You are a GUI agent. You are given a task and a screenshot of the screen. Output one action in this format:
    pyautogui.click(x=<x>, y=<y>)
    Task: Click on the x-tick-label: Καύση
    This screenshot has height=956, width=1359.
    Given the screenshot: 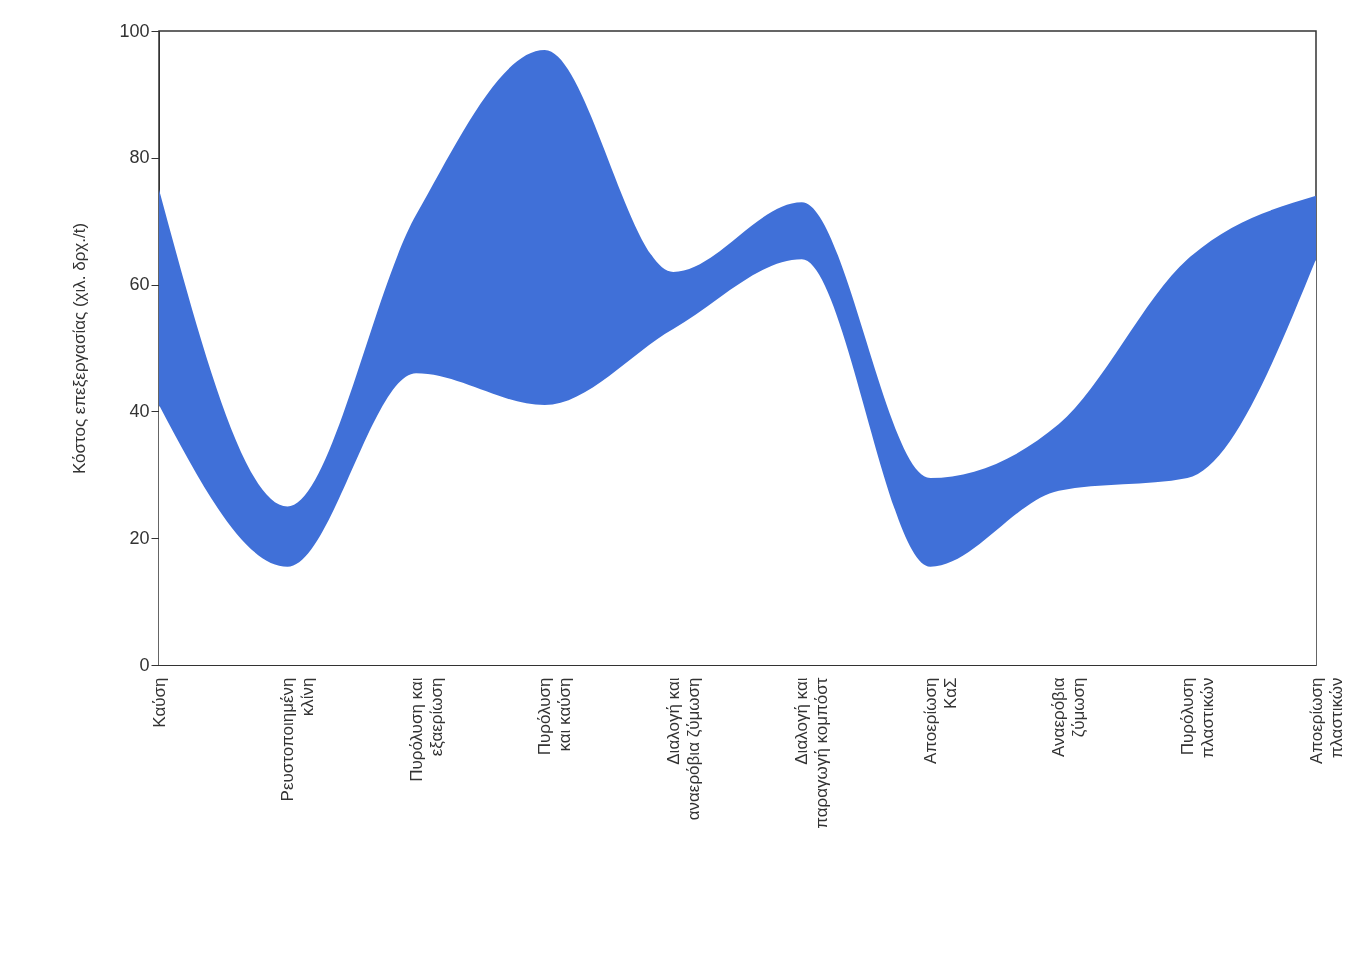 What is the action you would take?
    pyautogui.click(x=159, y=702)
    